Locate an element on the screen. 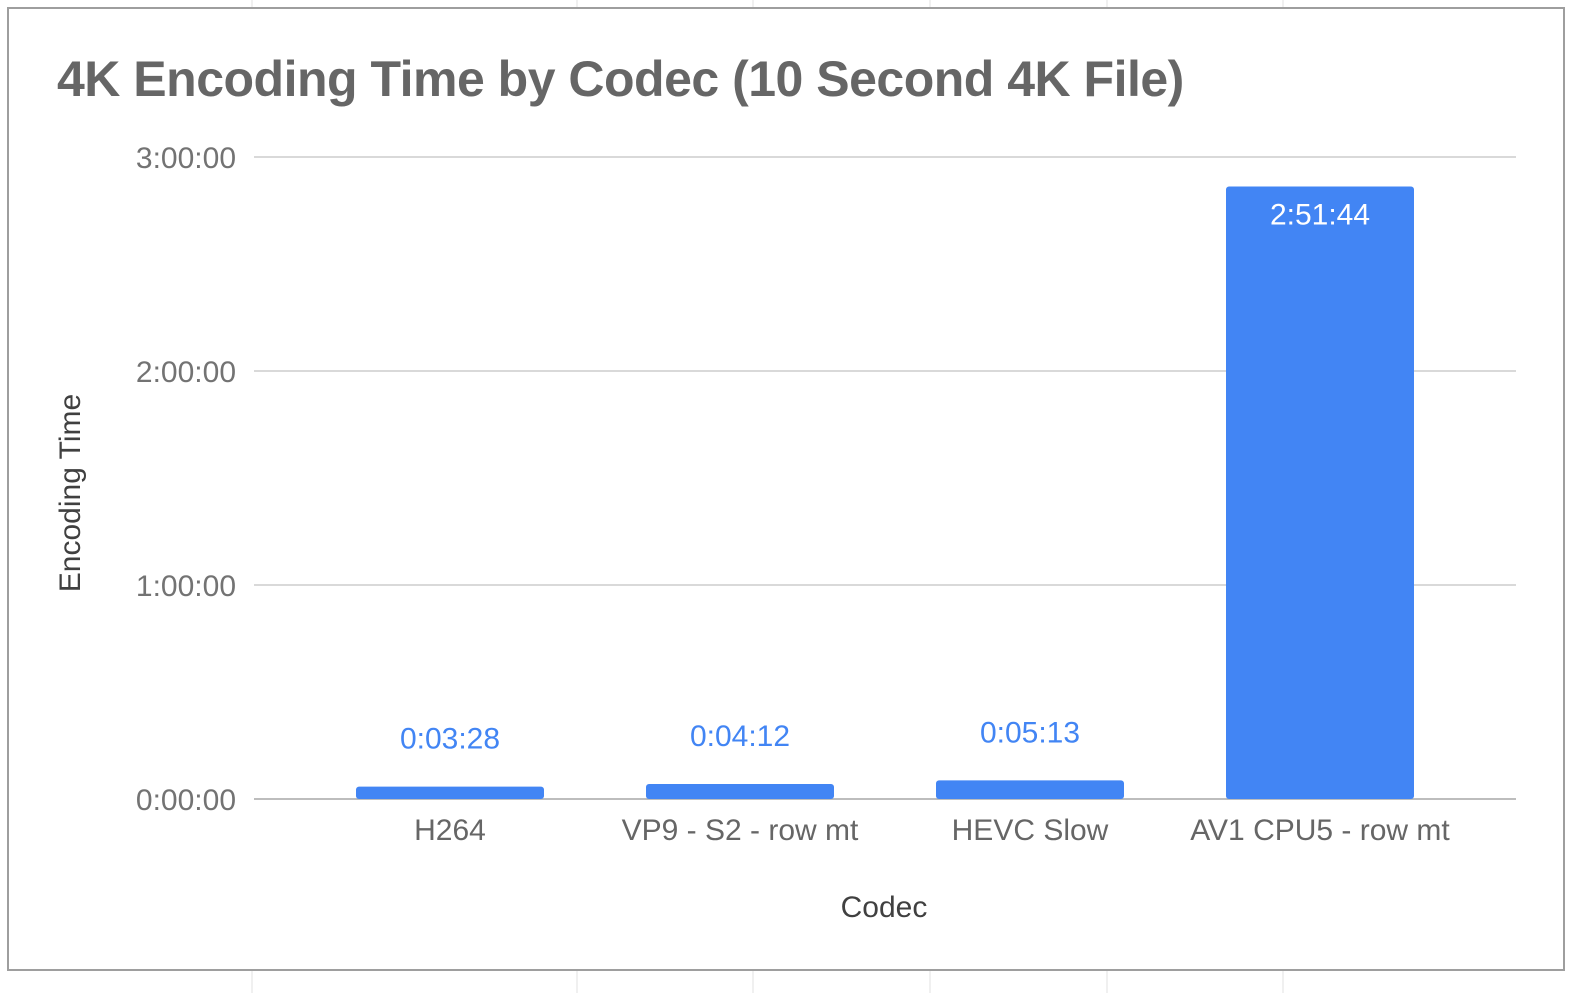 The height and width of the screenshot is (993, 1588). y-axis-title: Encoding Time is located at coordinates (70, 493).